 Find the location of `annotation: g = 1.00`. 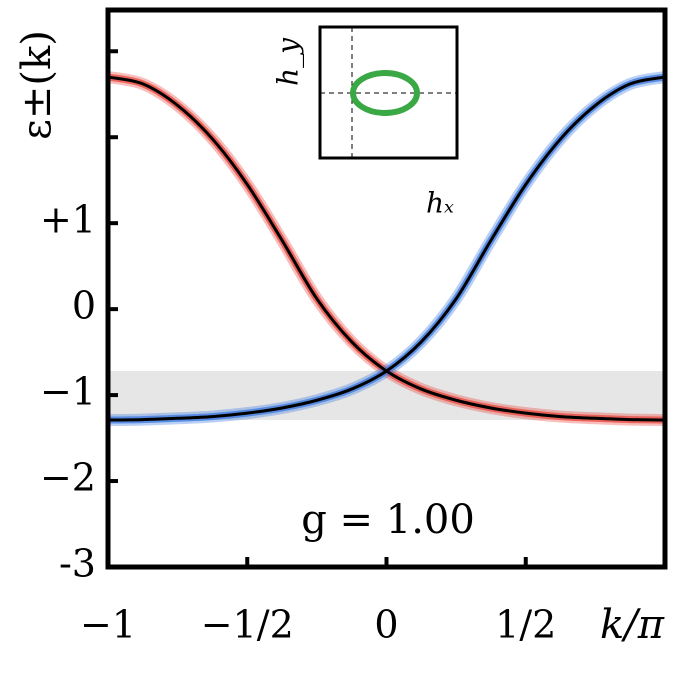

annotation: g = 1.00 is located at coordinates (388, 520).